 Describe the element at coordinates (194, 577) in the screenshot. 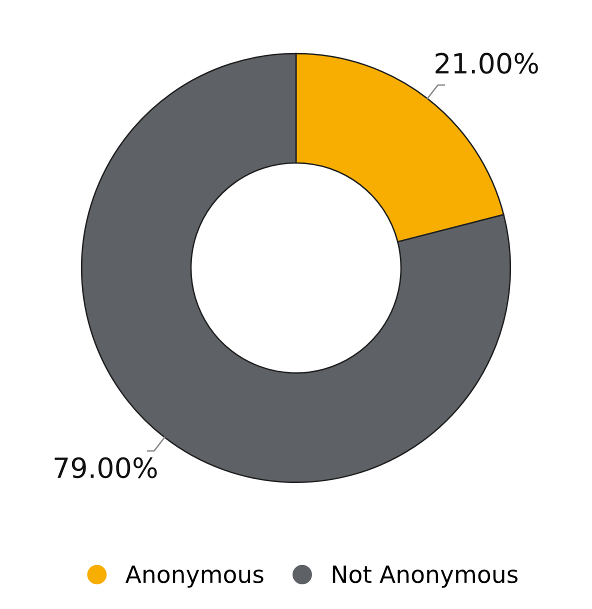

I see `legend-label: Anonymous` at that location.